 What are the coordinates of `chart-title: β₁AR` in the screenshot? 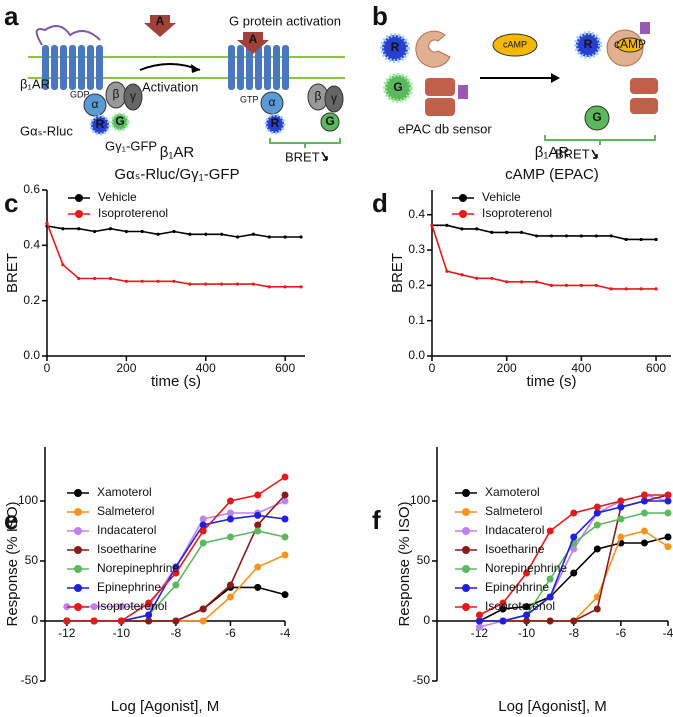 It's located at (552, 152).